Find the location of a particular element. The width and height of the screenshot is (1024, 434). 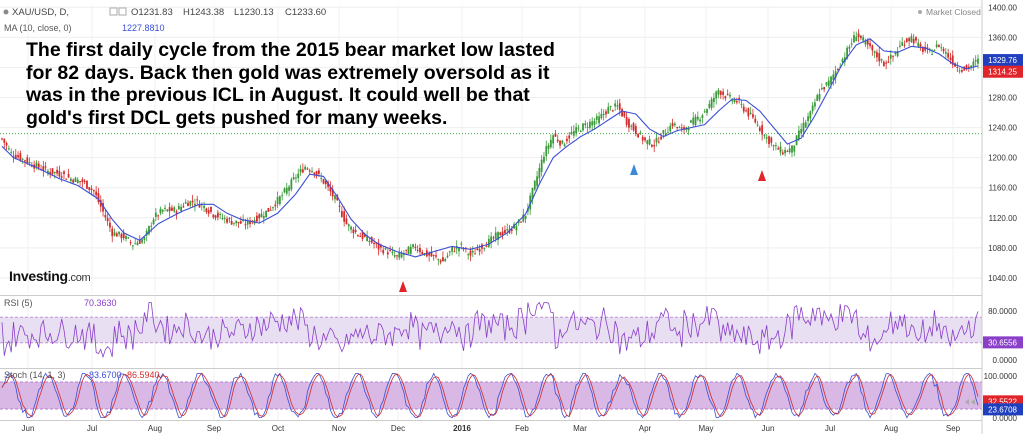

stoch-value-tag-label: 23.6708 is located at coordinates (1002, 409).